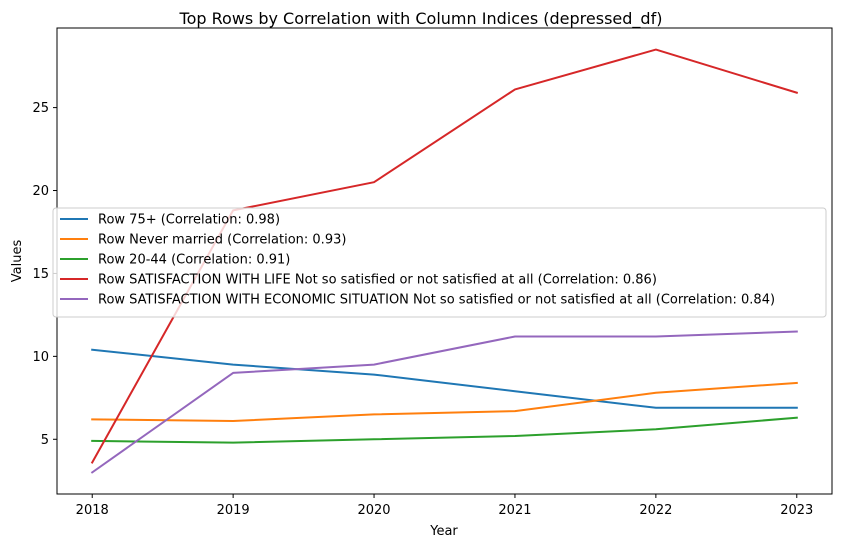 This screenshot has width=841, height=547. Describe the element at coordinates (17, 261) in the screenshot. I see `y-axis-title: Values` at that location.